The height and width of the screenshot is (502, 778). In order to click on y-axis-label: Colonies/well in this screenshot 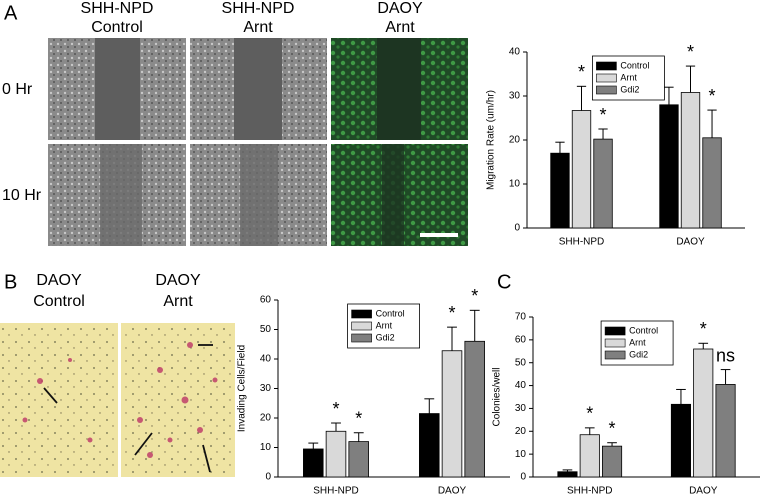, I will do `click(497, 397)`.